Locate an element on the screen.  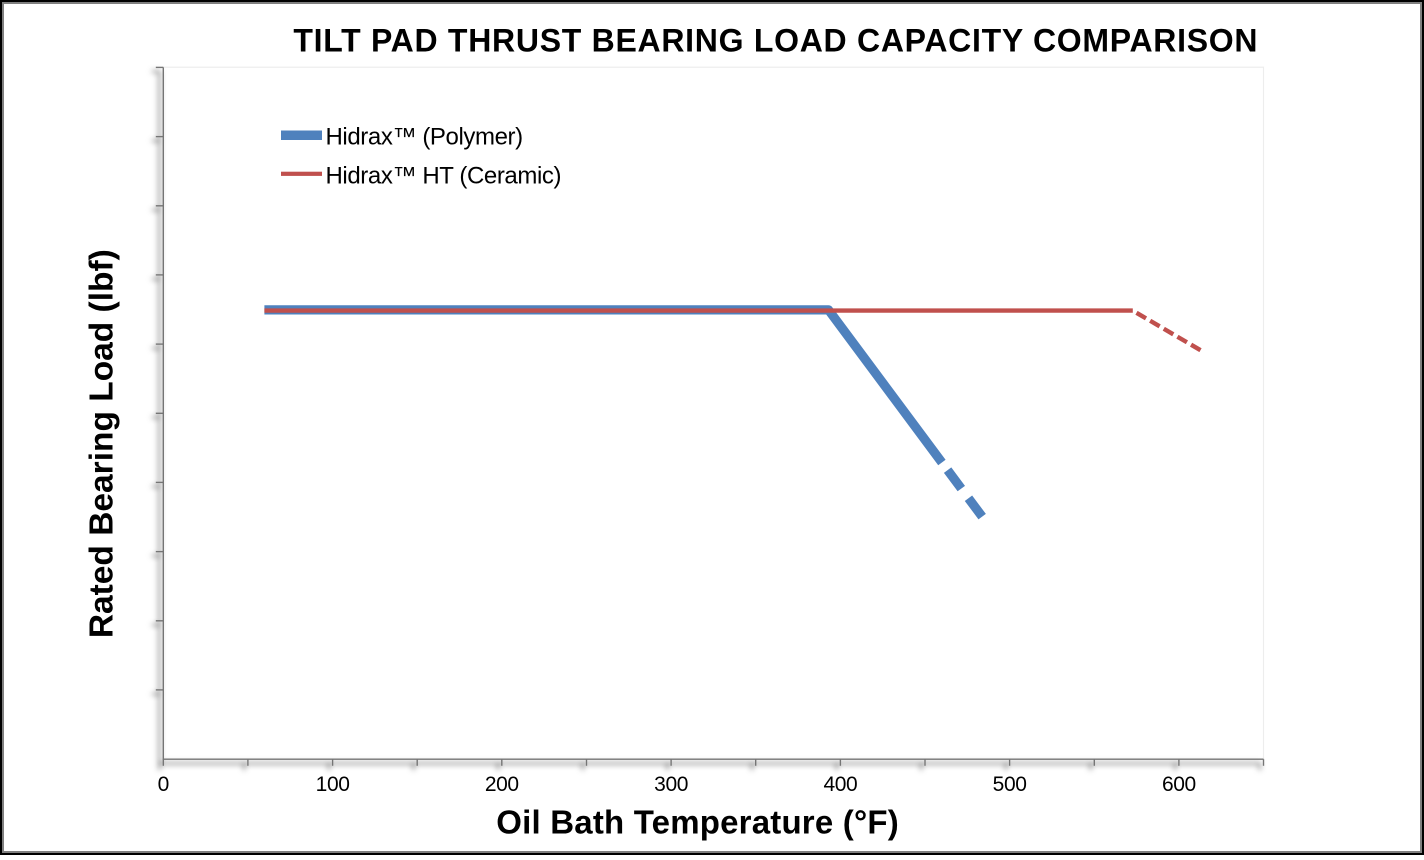
svg-text: Oil Bath Temperature (°F) is located at coordinates (697, 821).